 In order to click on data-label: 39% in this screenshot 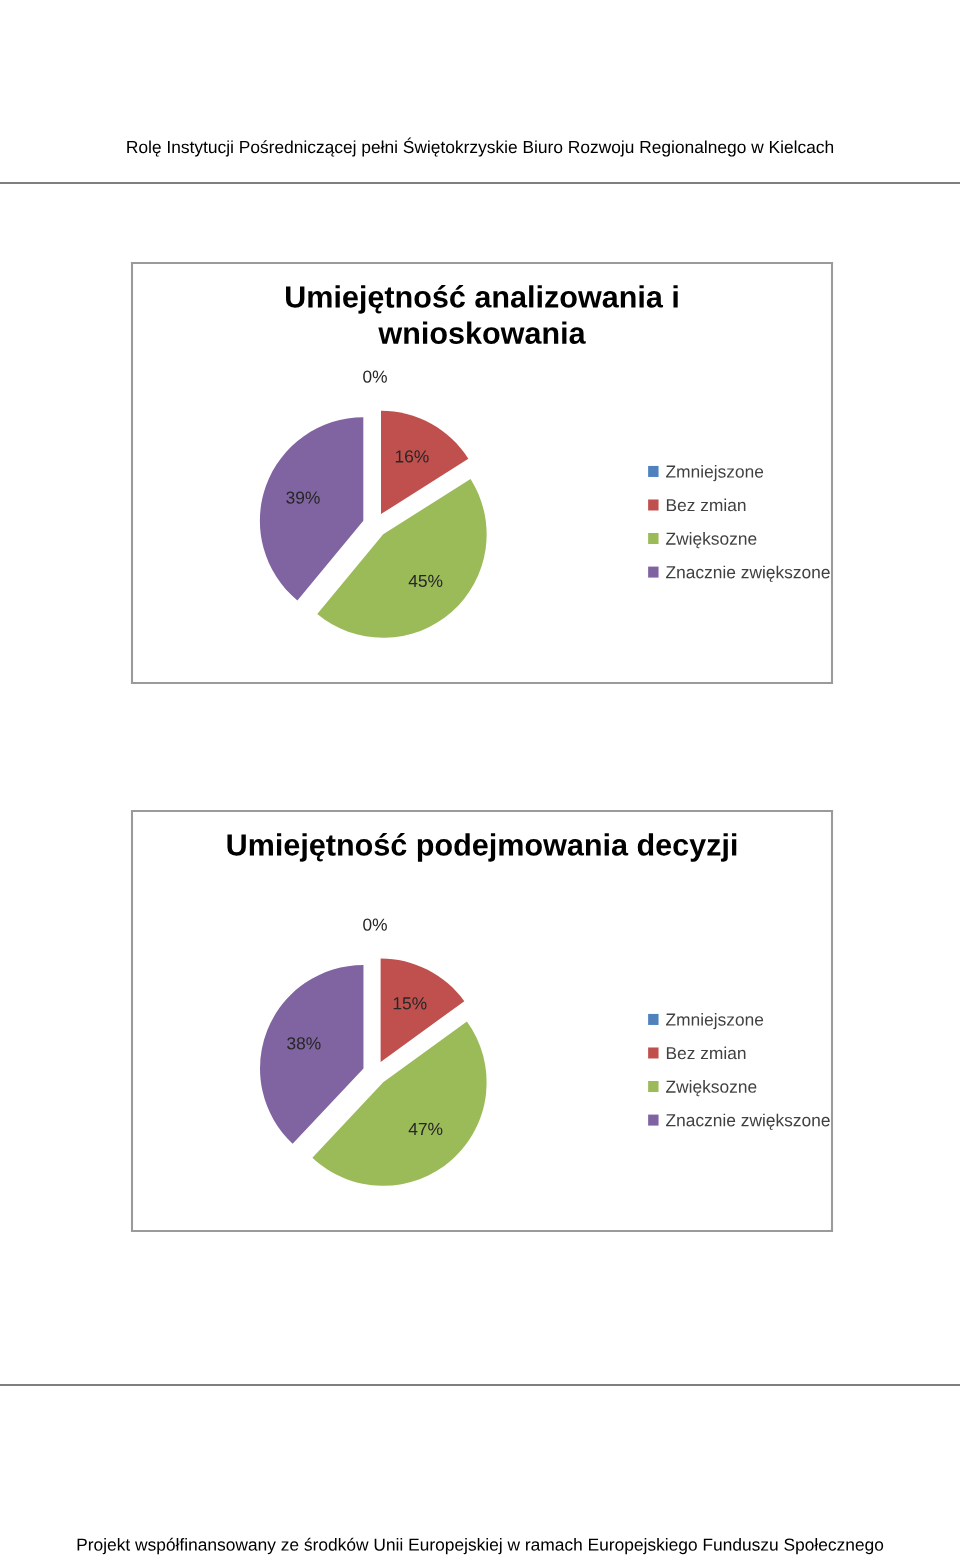, I will do `click(303, 497)`.